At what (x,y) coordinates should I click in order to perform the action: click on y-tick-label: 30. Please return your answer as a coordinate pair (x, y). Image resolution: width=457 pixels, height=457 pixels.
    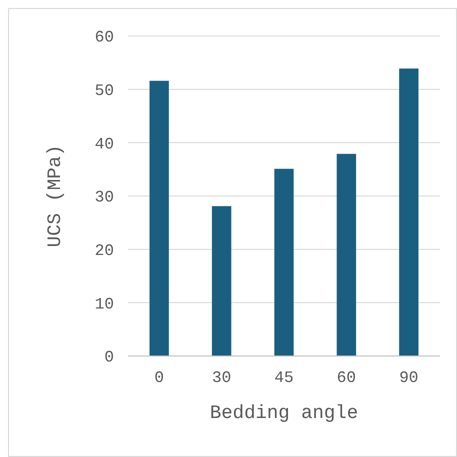
    Looking at the image, I should click on (104, 197).